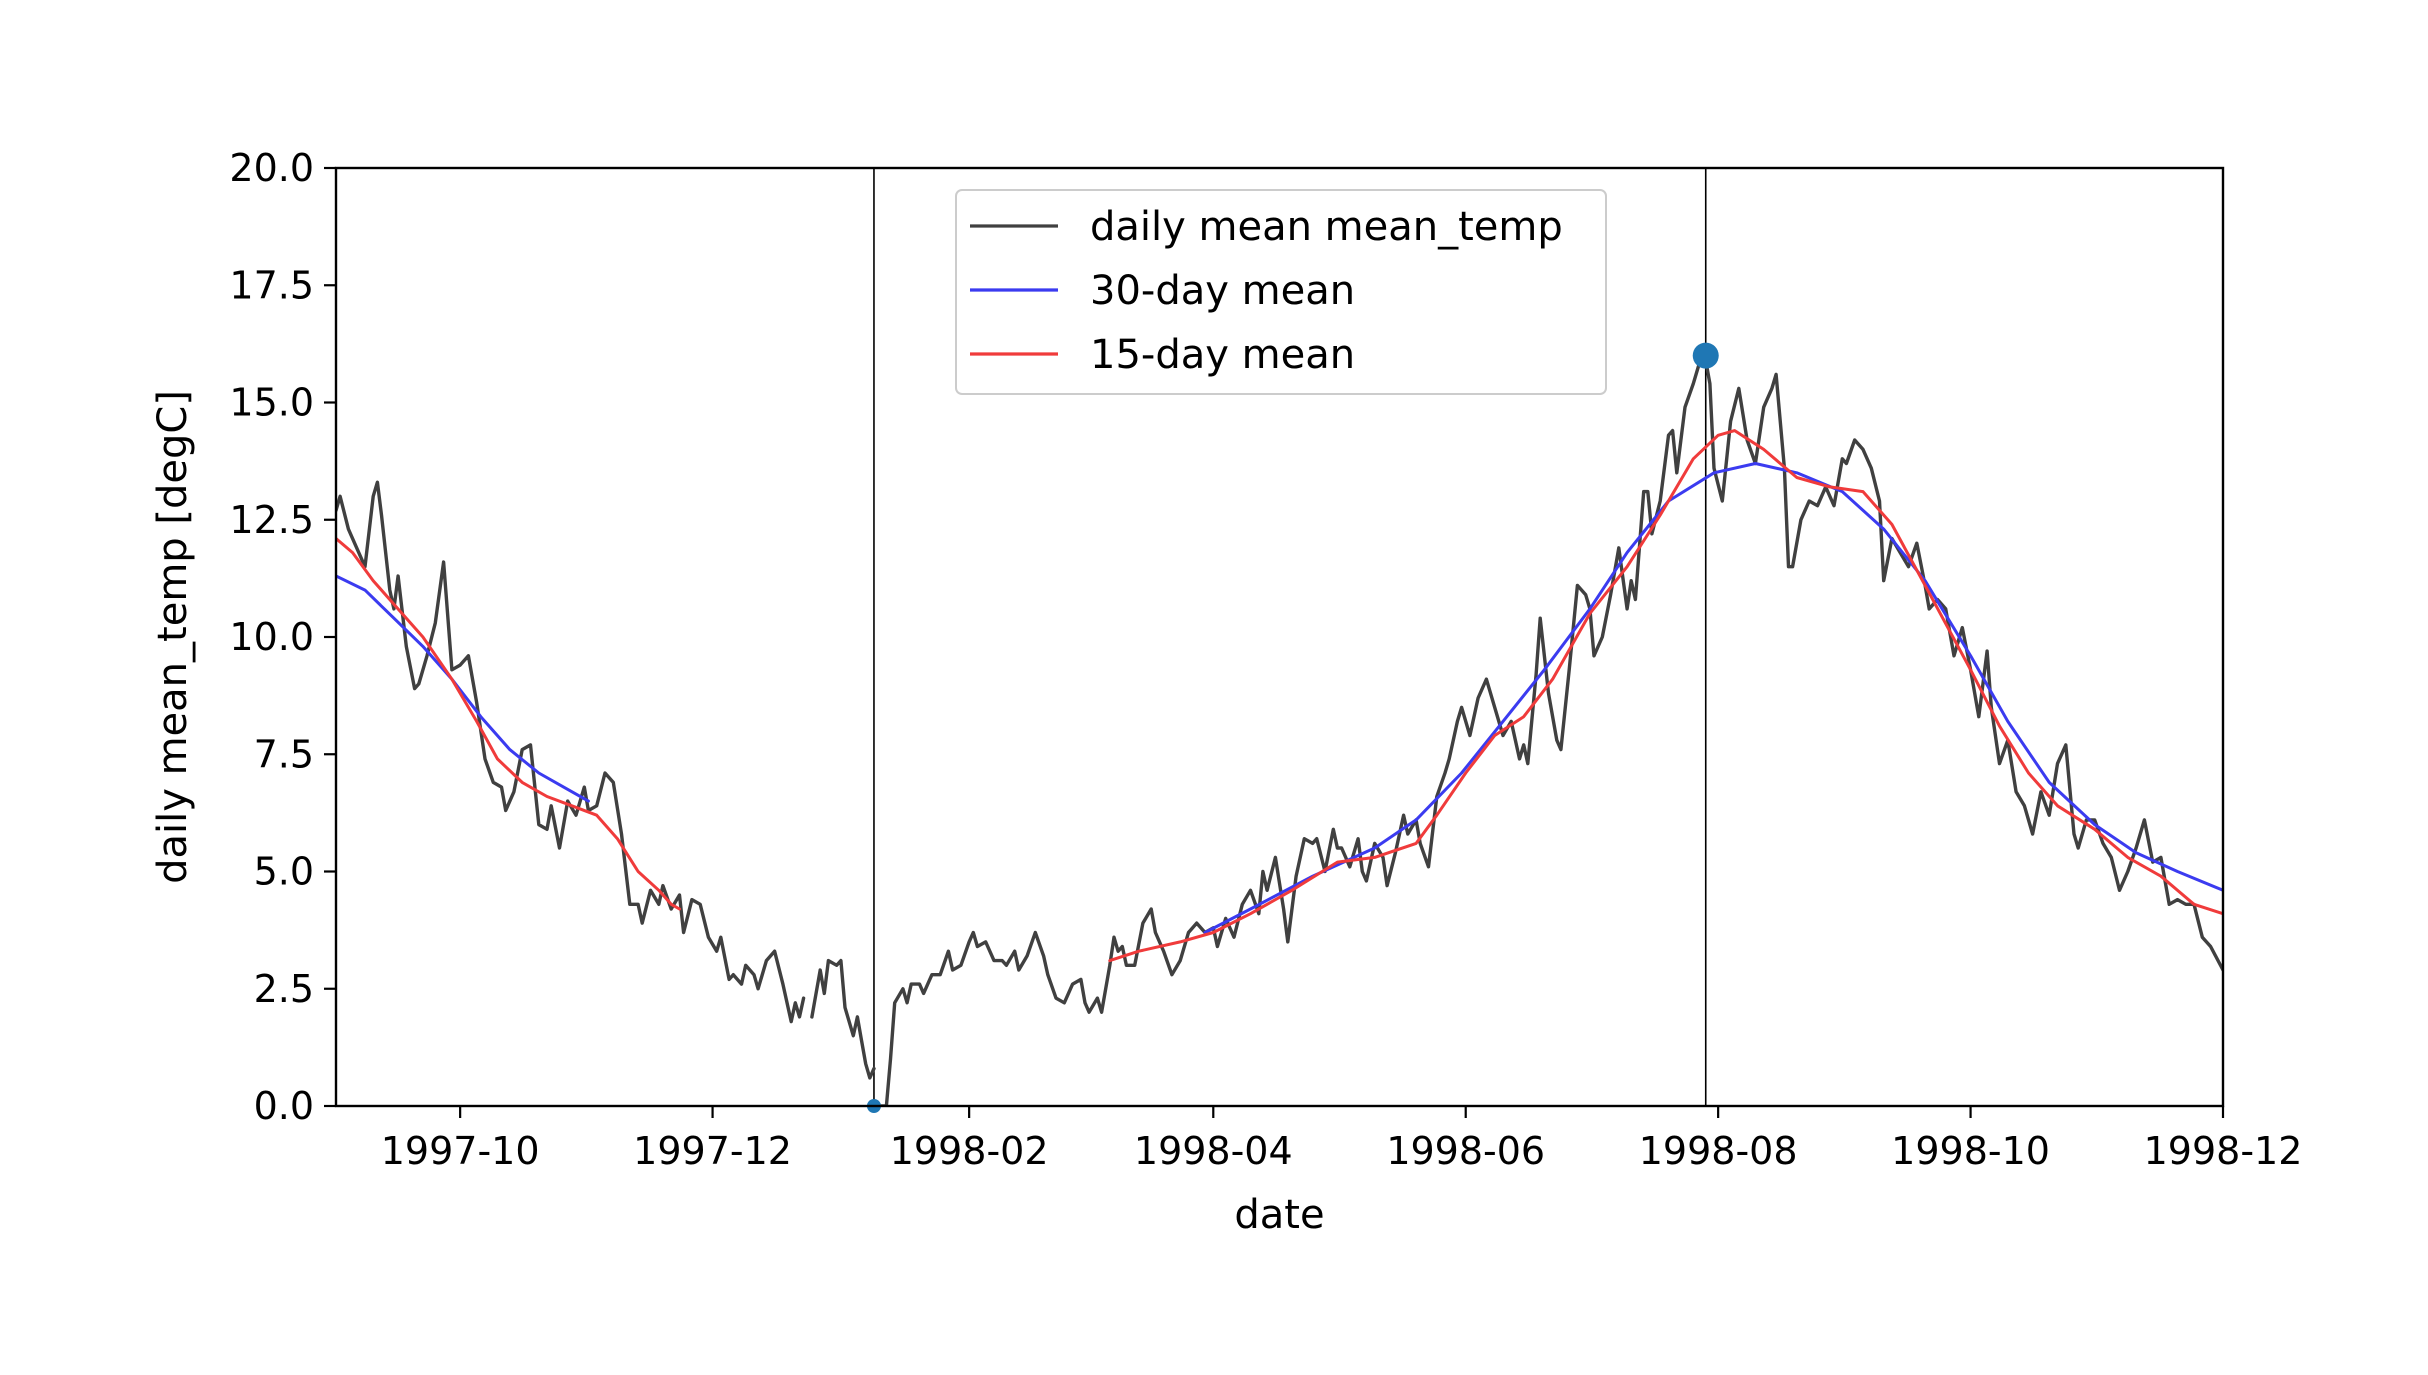  Describe the element at coordinates (284, 1106) in the screenshot. I see `y-tick-label: 0.0` at that location.